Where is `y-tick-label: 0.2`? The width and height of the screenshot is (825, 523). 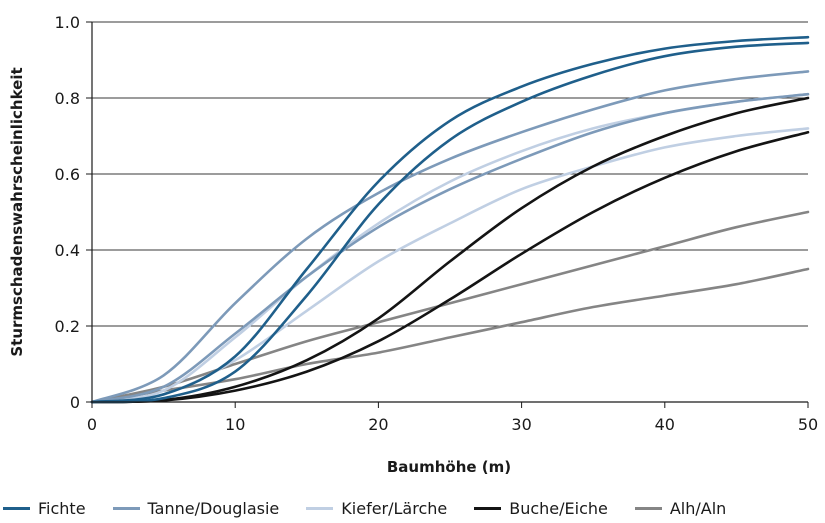
y-tick-label: 0.2 is located at coordinates (67, 326).